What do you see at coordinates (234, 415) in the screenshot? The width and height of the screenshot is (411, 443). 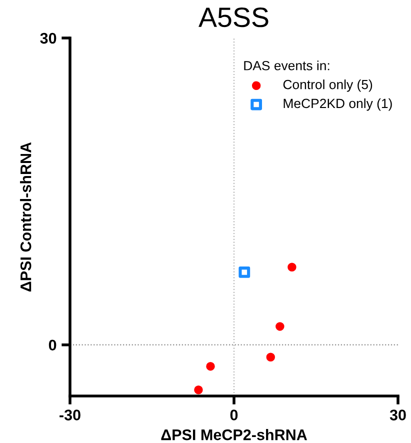 I see `x-tick-label: 0` at bounding box center [234, 415].